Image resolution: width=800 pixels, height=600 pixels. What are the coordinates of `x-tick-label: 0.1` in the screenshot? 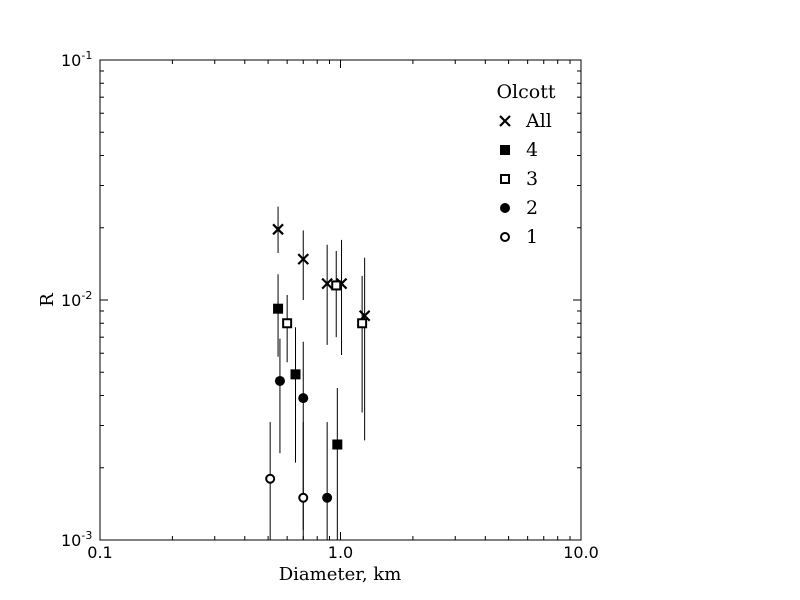 It's located at (99, 552).